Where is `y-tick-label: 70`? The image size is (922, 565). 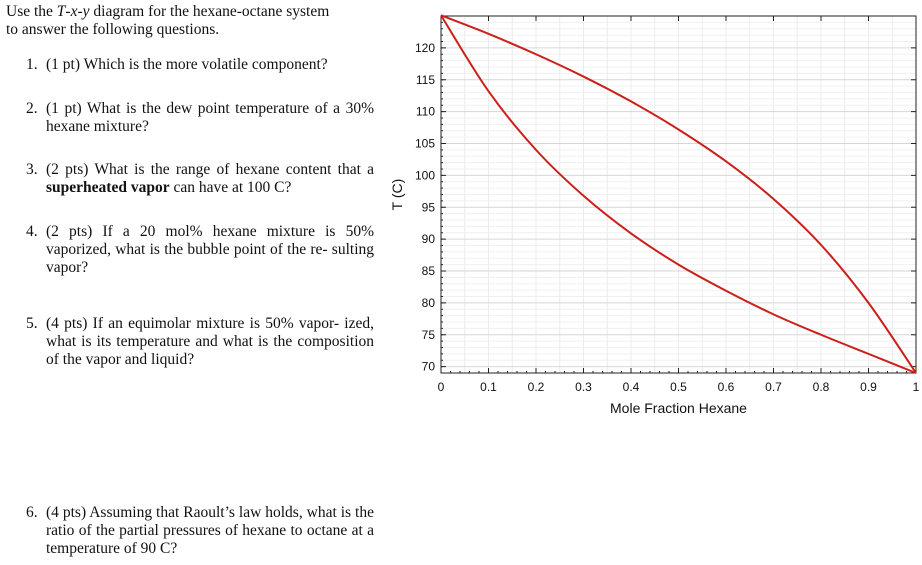 y-tick-label: 70 is located at coordinates (429, 367).